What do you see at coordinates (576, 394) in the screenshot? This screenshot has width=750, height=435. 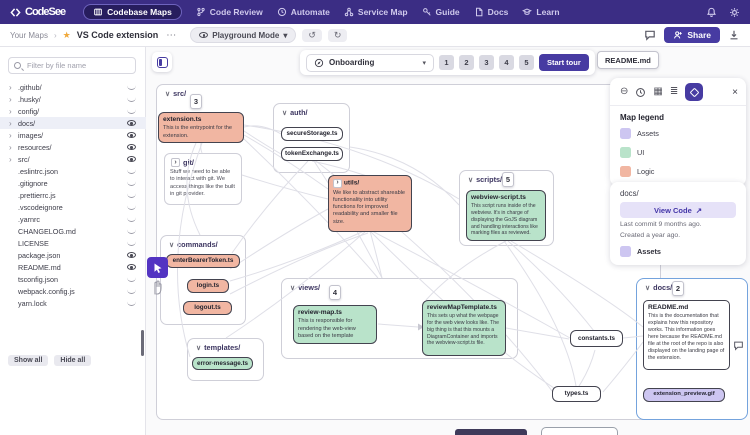 I see `map-node-types-ts: types.ts` at bounding box center [576, 394].